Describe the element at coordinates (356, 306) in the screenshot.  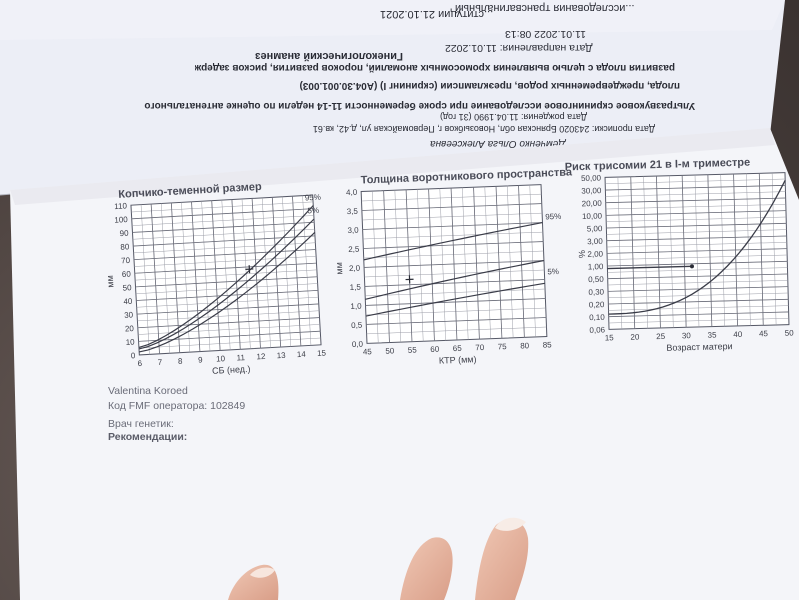
I see `y-tick-label: 1,0` at that location.